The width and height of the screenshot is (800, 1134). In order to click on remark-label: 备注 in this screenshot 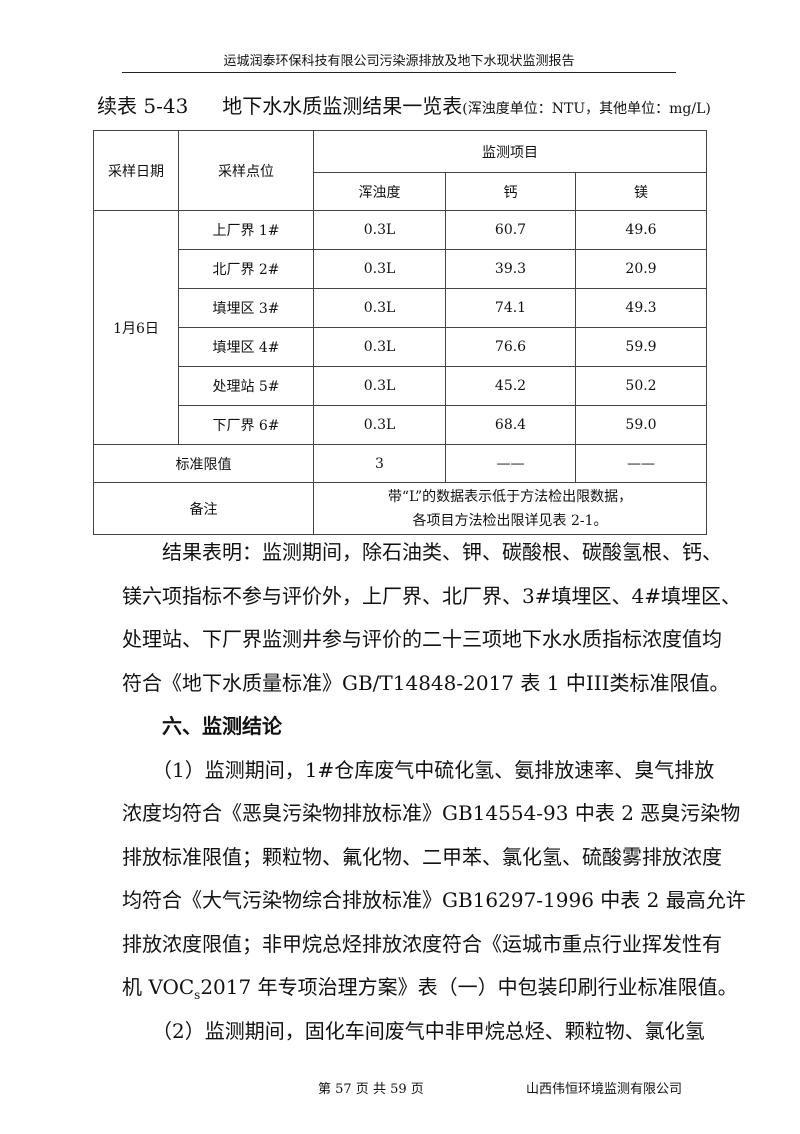, I will do `click(203, 508)`.